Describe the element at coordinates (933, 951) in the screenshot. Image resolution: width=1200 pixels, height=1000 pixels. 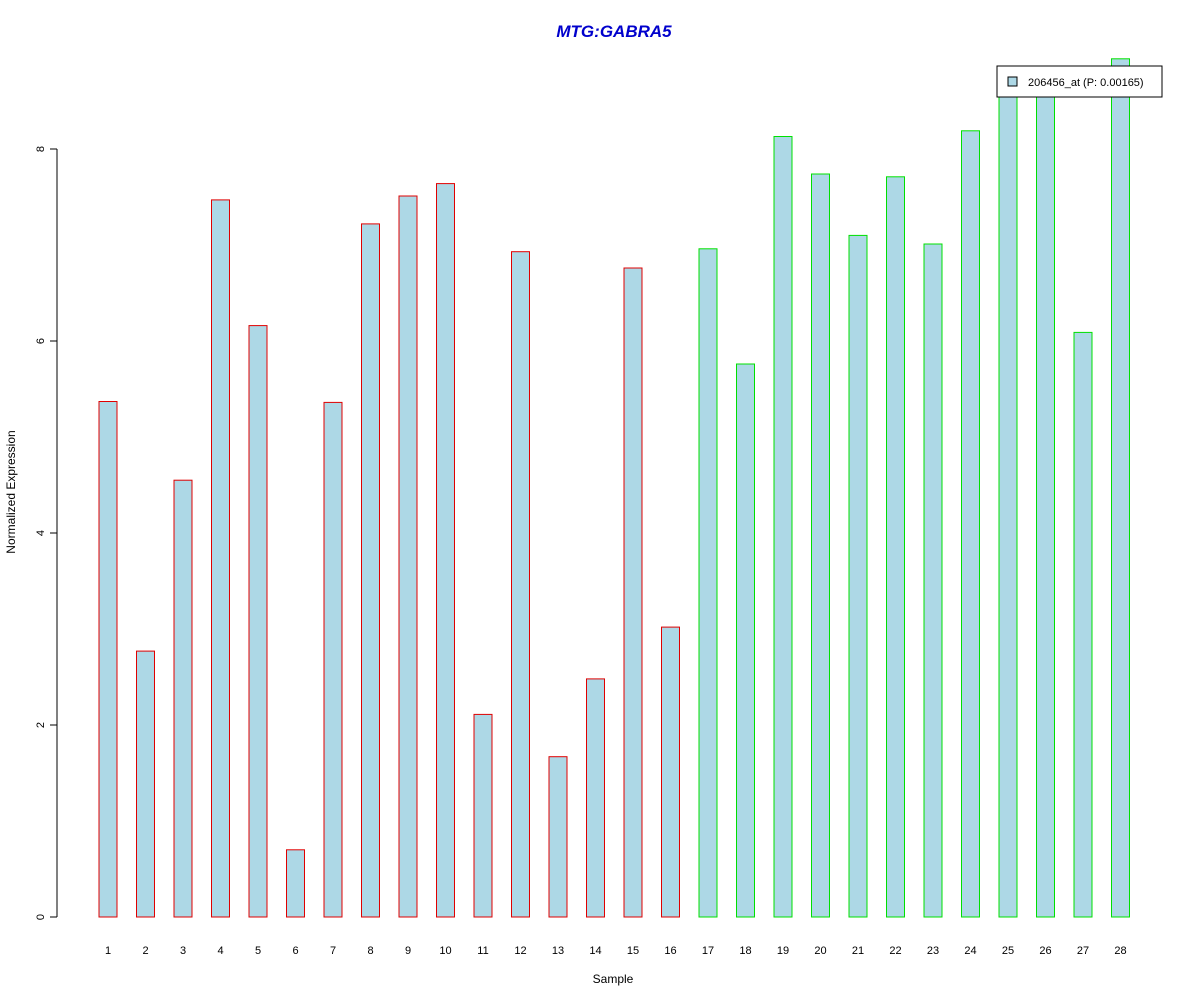
I see `x-tick-label: 23` at that location.